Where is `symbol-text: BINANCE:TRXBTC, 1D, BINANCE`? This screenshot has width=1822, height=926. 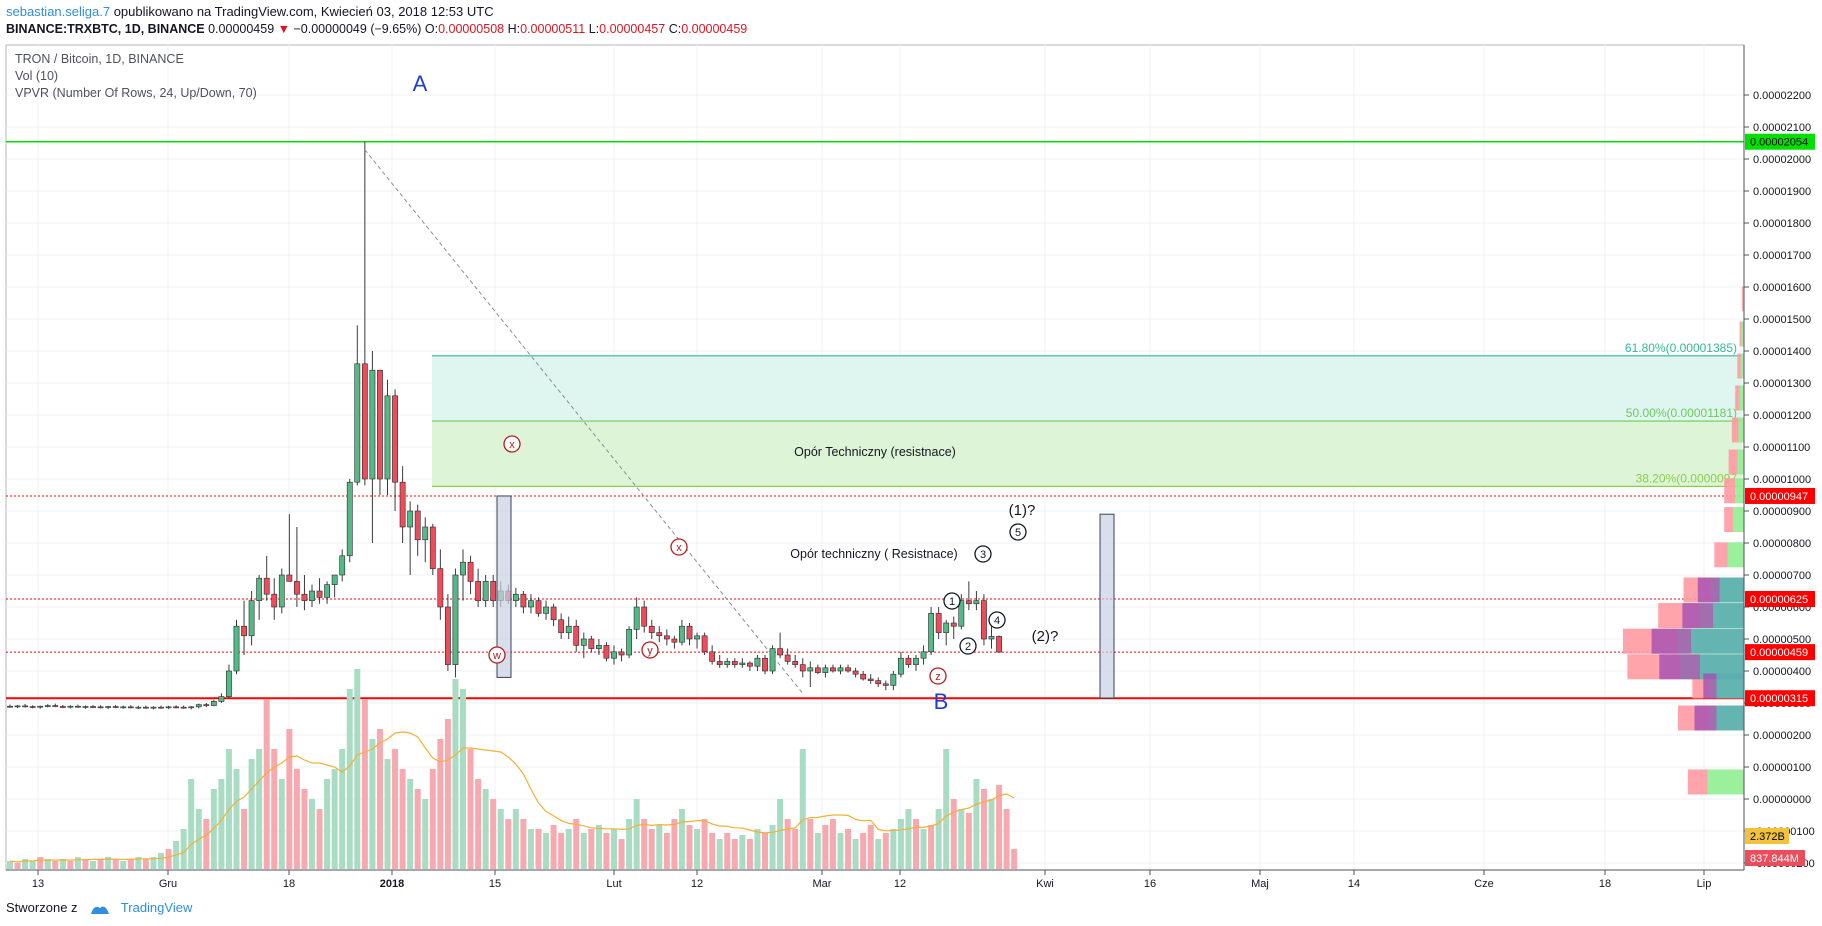
symbol-text: BINANCE:TRXBTC, 1D, BINANCE is located at coordinates (105, 29).